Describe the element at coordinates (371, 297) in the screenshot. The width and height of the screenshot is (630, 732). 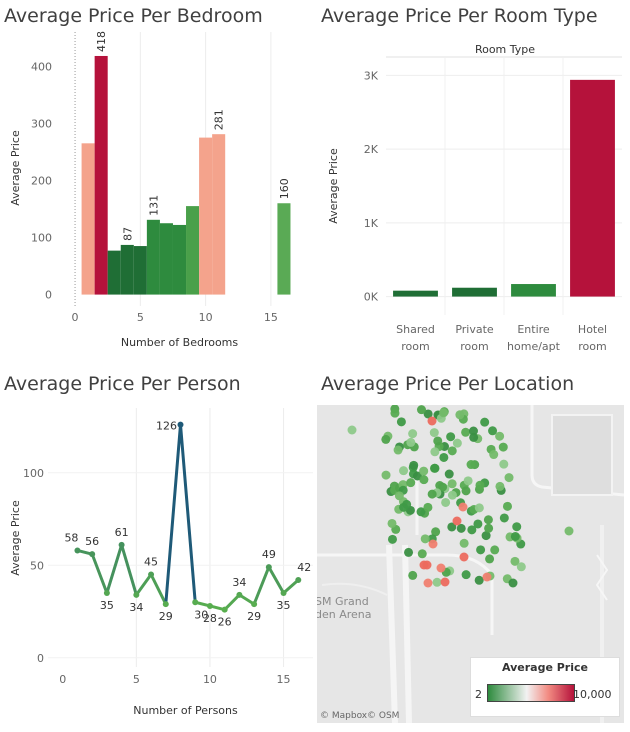
I see `room-type-y-tick: 0K` at that location.